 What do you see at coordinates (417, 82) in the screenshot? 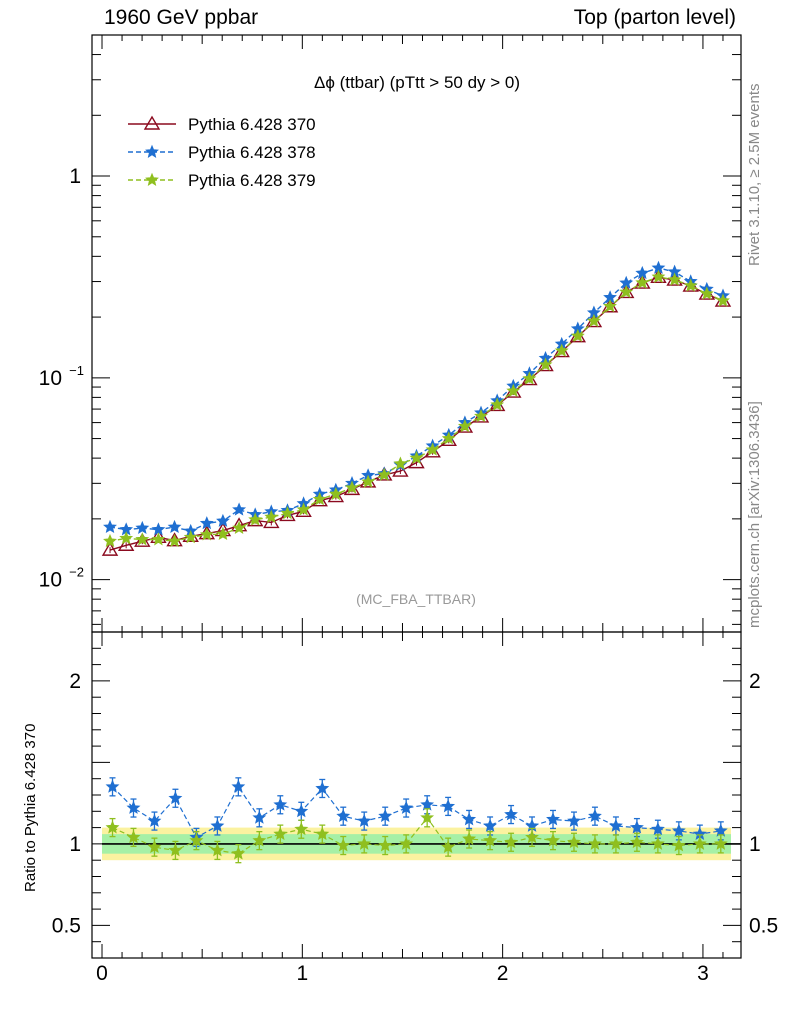
I see `chart-title: Δϕ (ttbar) (pTtt > 50 dy > 0)` at bounding box center [417, 82].